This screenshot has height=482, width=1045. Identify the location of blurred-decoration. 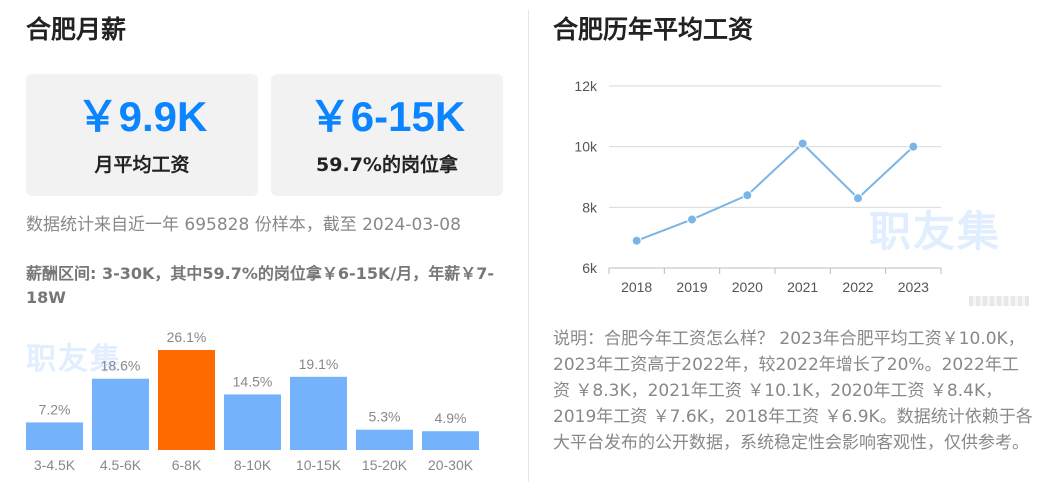
(999, 301).